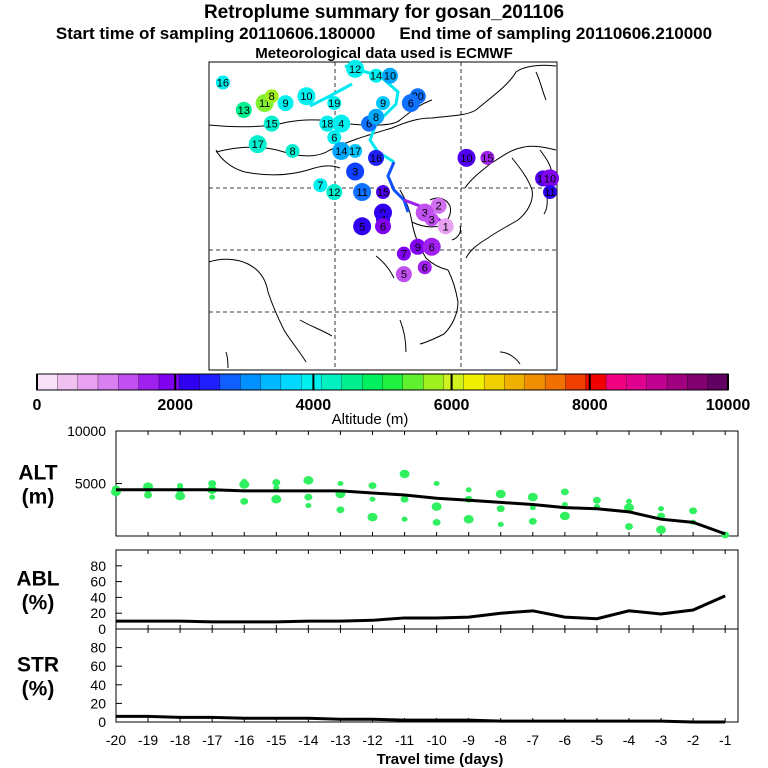 This screenshot has height=768, width=768. What do you see at coordinates (372, 740) in the screenshot?
I see `x-tick-label: -12` at bounding box center [372, 740].